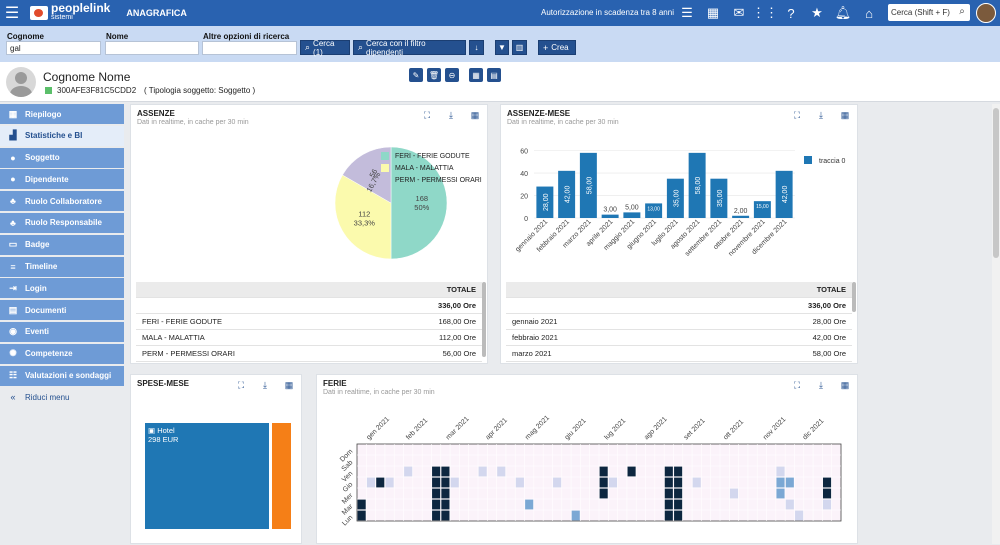 The width and height of the screenshot is (1000, 545). I want to click on table-row: MALA - MALATTIA 112,00 Ore, so click(309, 338).